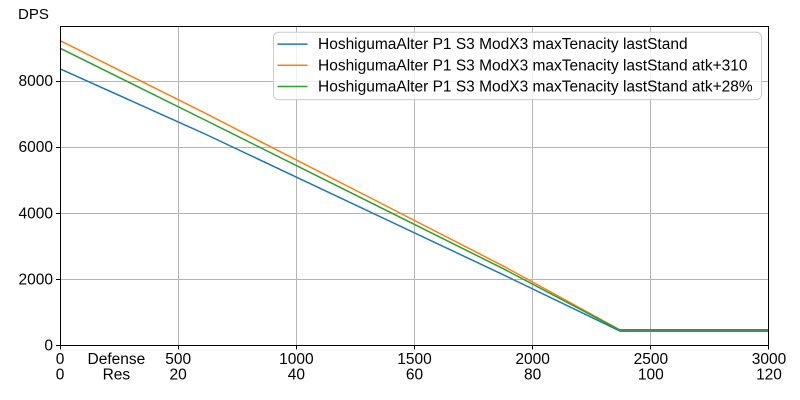 The width and height of the screenshot is (800, 400). Describe the element at coordinates (33, 14) in the screenshot. I see `svg-text: DPS` at that location.